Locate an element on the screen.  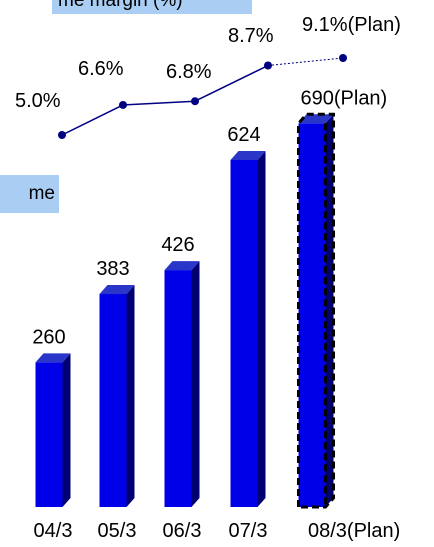
bar-value-label: 690(Plan) is located at coordinates (344, 98).